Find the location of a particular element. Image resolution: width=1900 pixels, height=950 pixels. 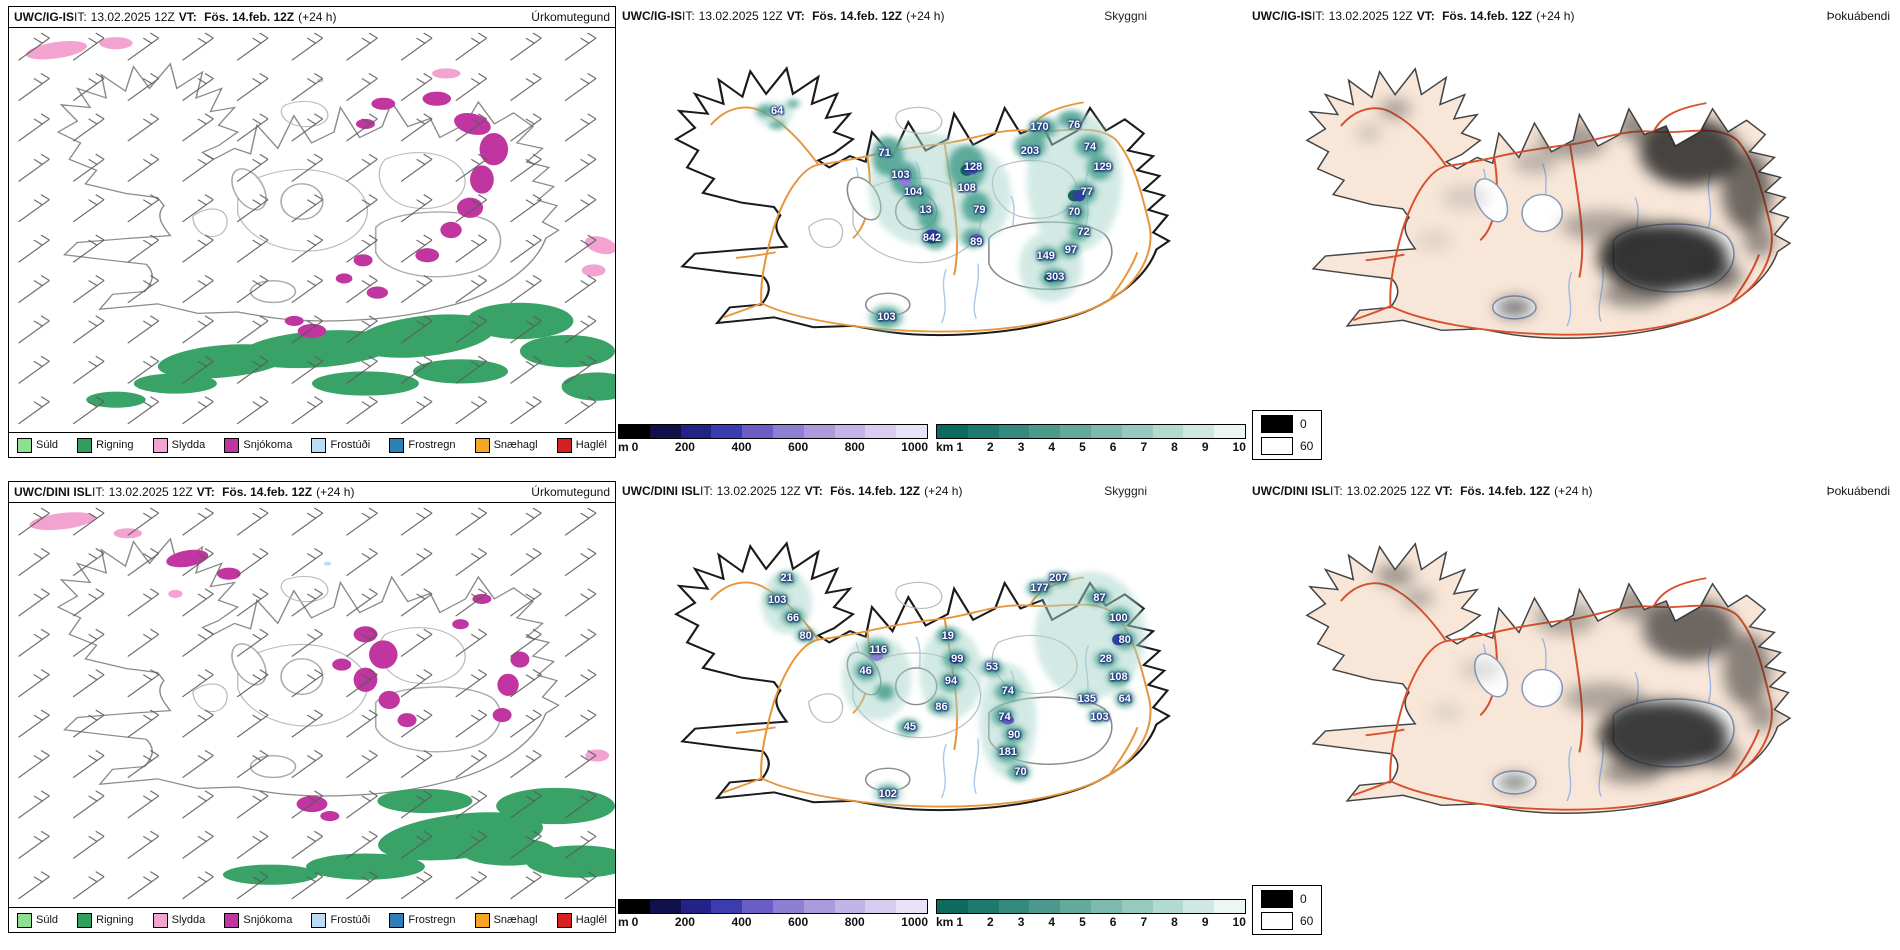

colorbar-unit: km is located at coordinates (945, 922).